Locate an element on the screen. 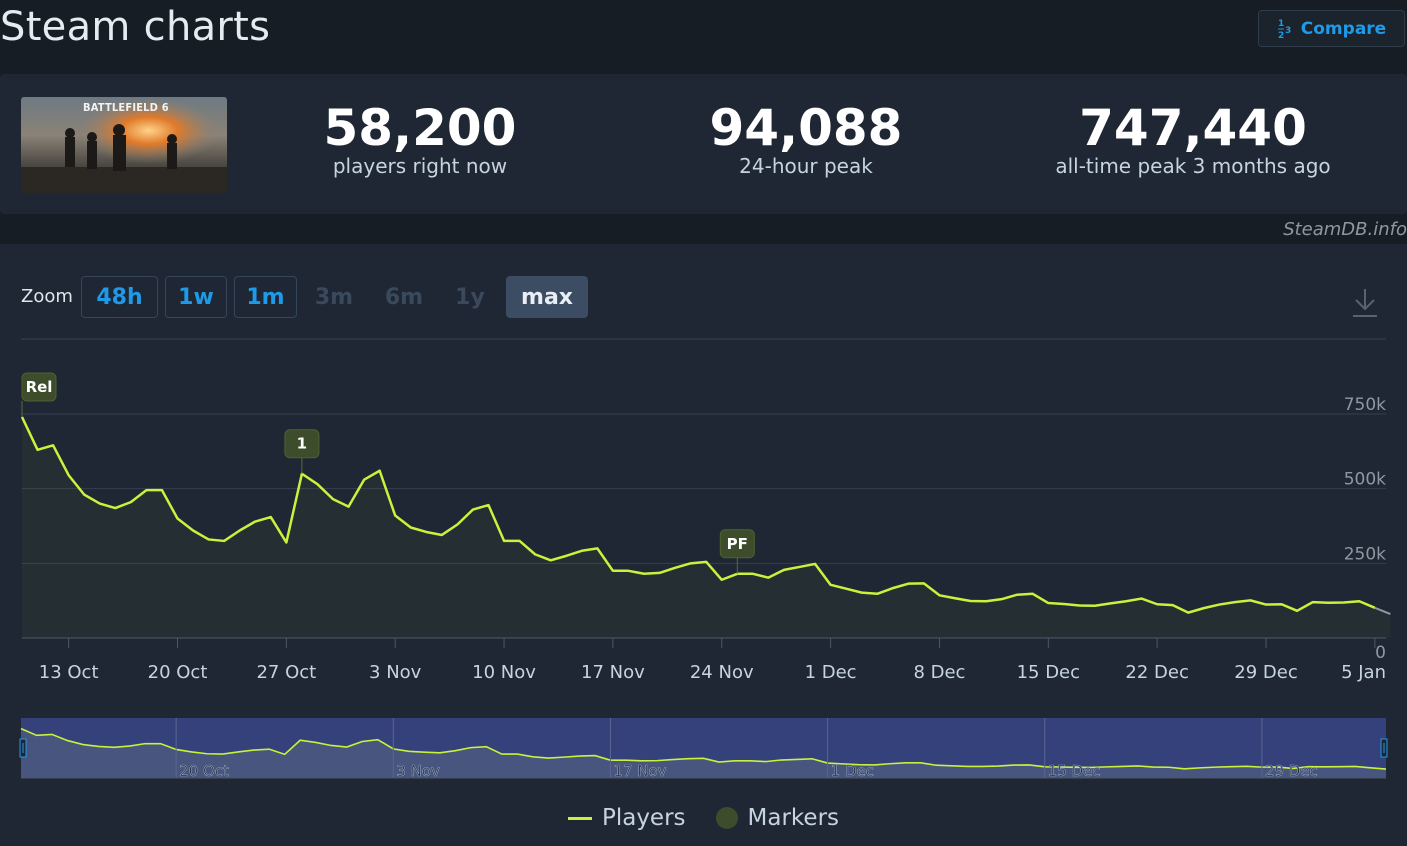 Image resolution: width=1407 pixels, height=846 pixels. svg-text: 1 is located at coordinates (1281, 24).